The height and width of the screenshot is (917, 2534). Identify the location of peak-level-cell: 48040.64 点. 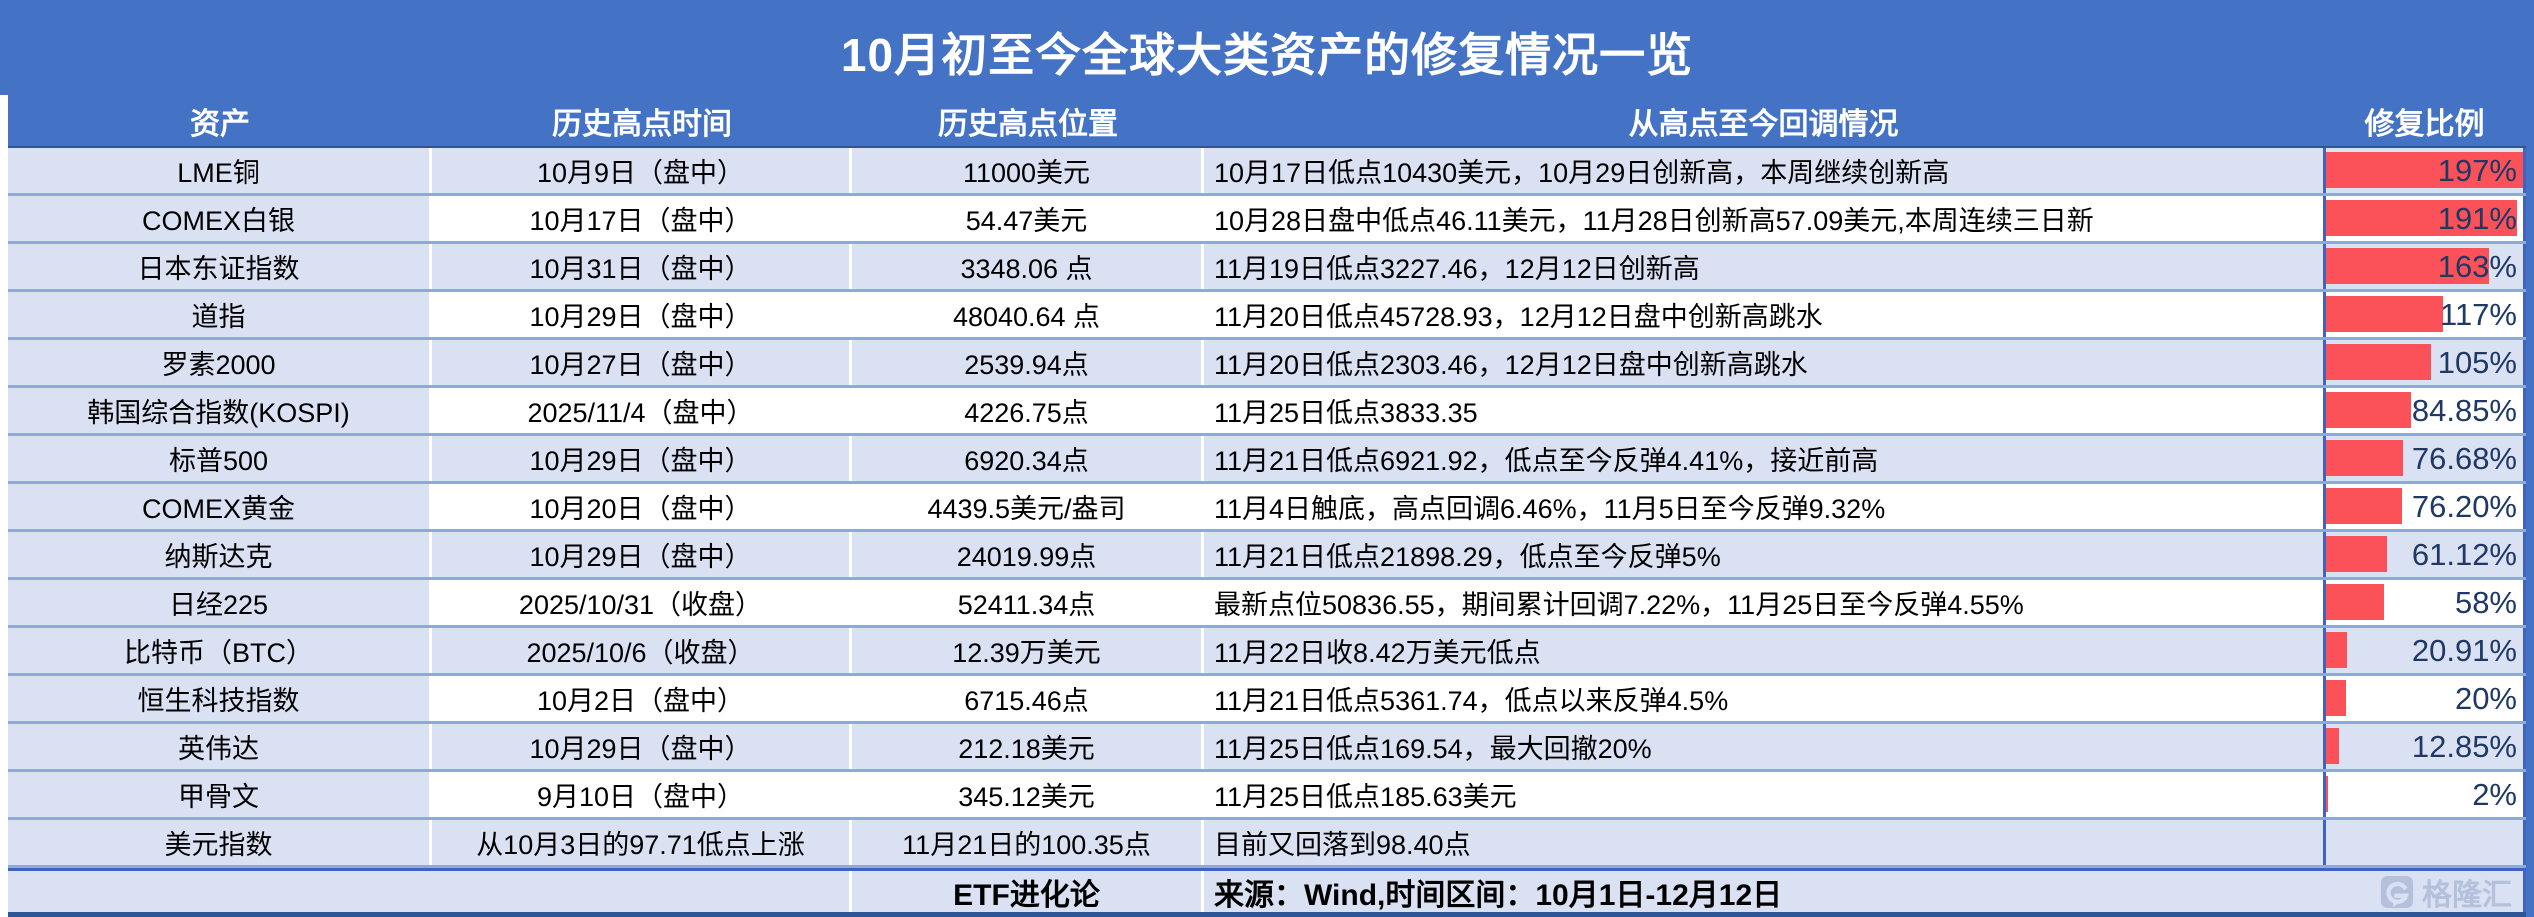
(1028, 314).